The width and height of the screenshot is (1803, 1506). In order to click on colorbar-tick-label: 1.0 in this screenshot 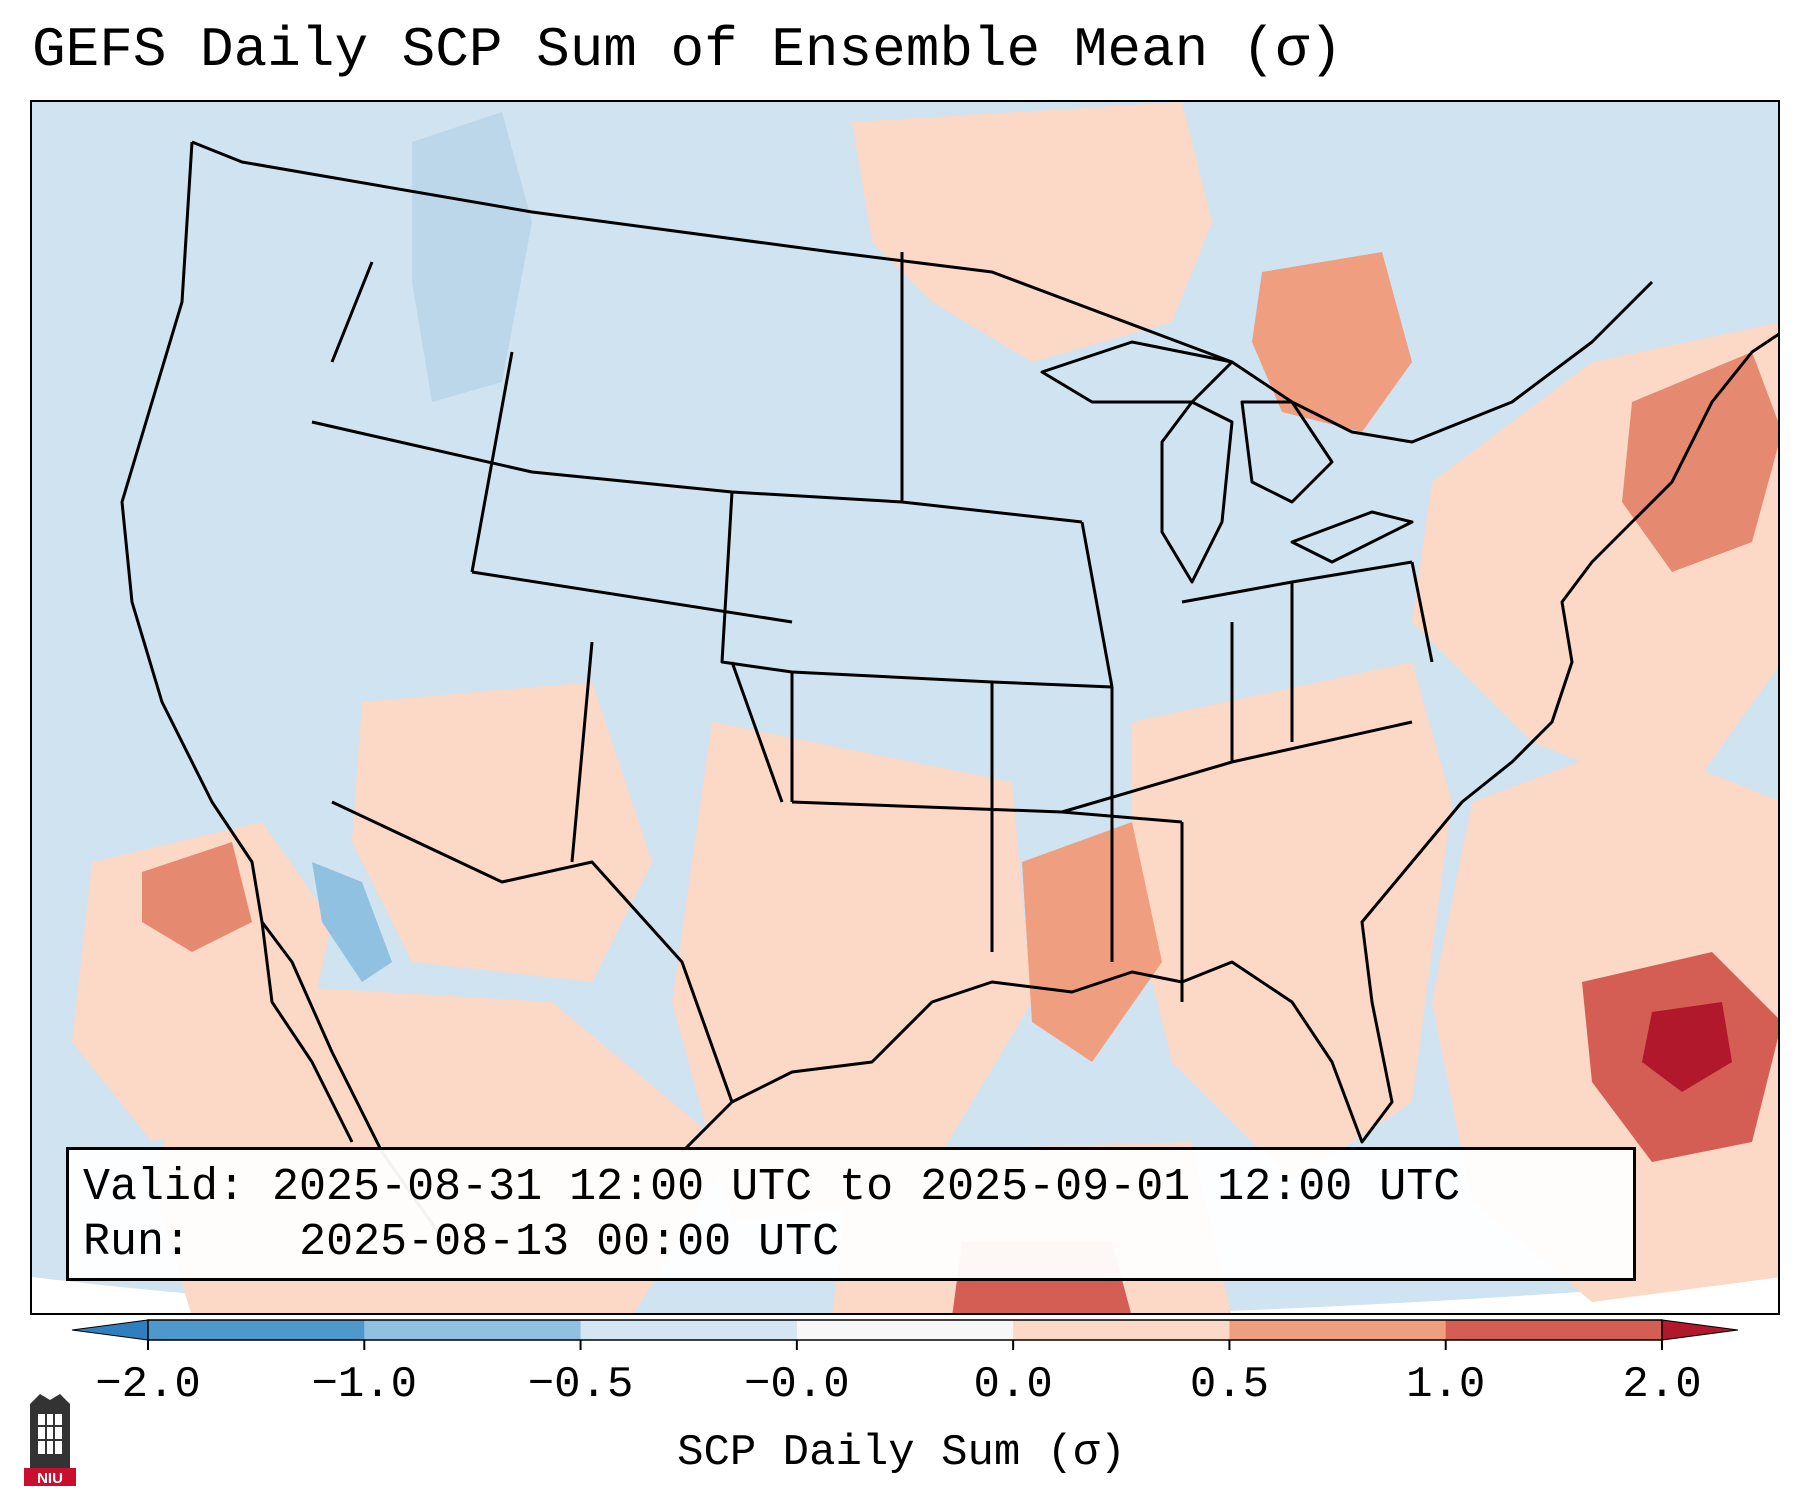, I will do `click(1446, 1385)`.